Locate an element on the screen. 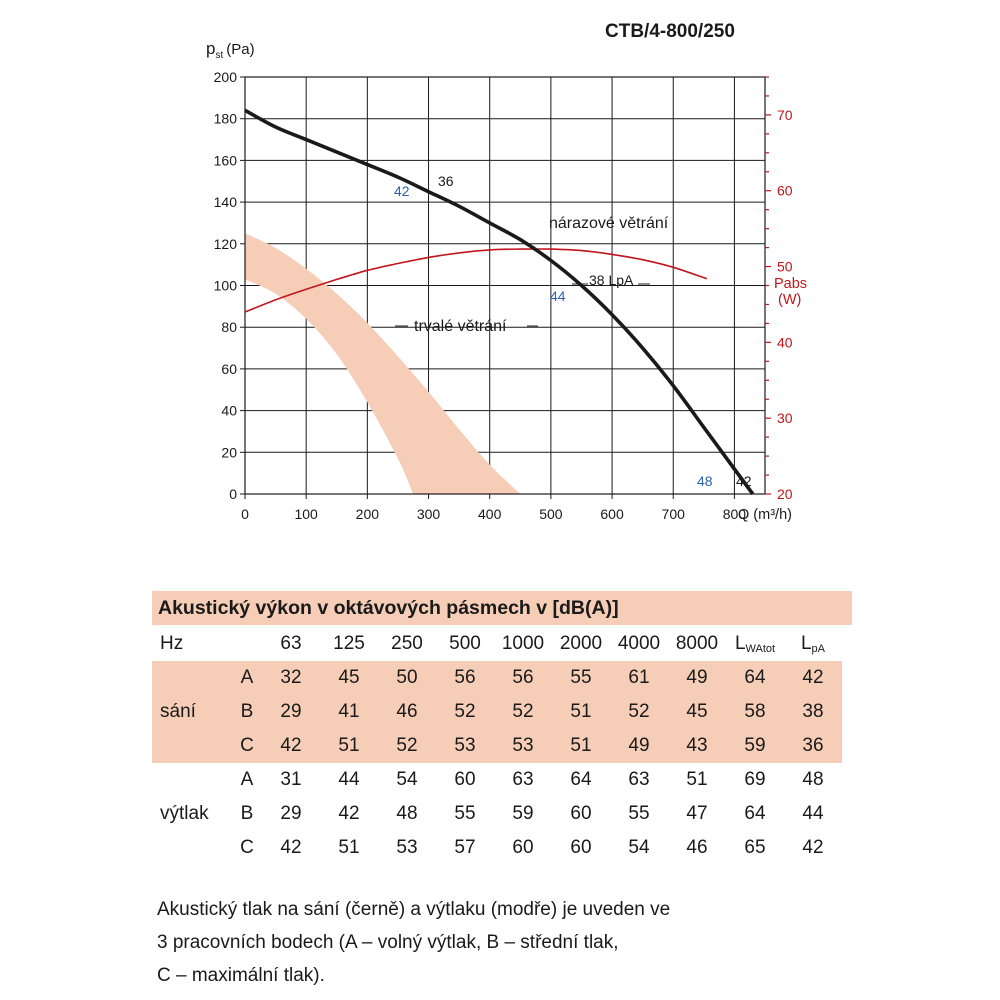 This screenshot has height=1000, width=1000. table-cell: 58 is located at coordinates (755, 712).